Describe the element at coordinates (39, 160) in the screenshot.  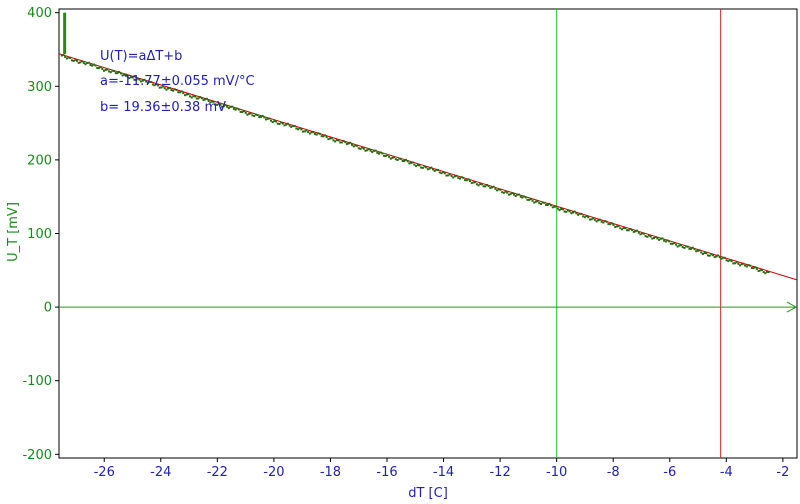
I see `y-tick-label: 200` at that location.